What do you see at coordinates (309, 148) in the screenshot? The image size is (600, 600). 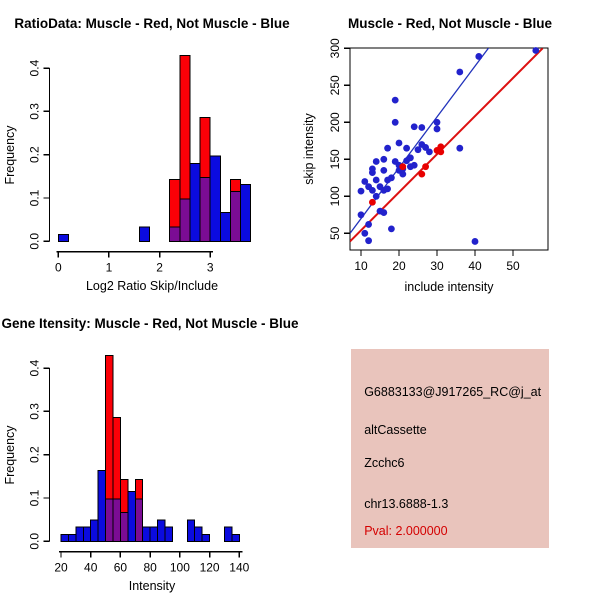 I see `scatter-ylabel: skip intensity` at bounding box center [309, 148].